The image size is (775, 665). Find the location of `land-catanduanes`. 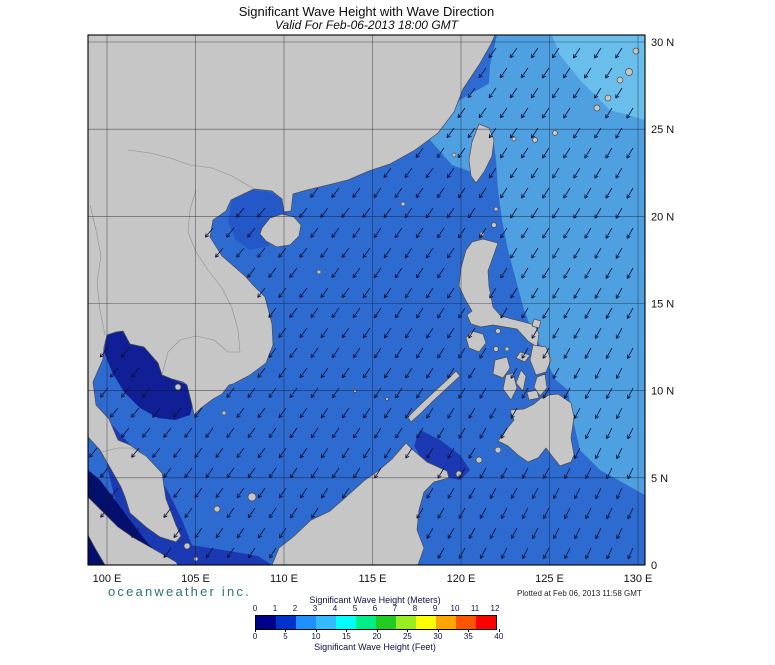

land-catanduanes is located at coordinates (536, 323).